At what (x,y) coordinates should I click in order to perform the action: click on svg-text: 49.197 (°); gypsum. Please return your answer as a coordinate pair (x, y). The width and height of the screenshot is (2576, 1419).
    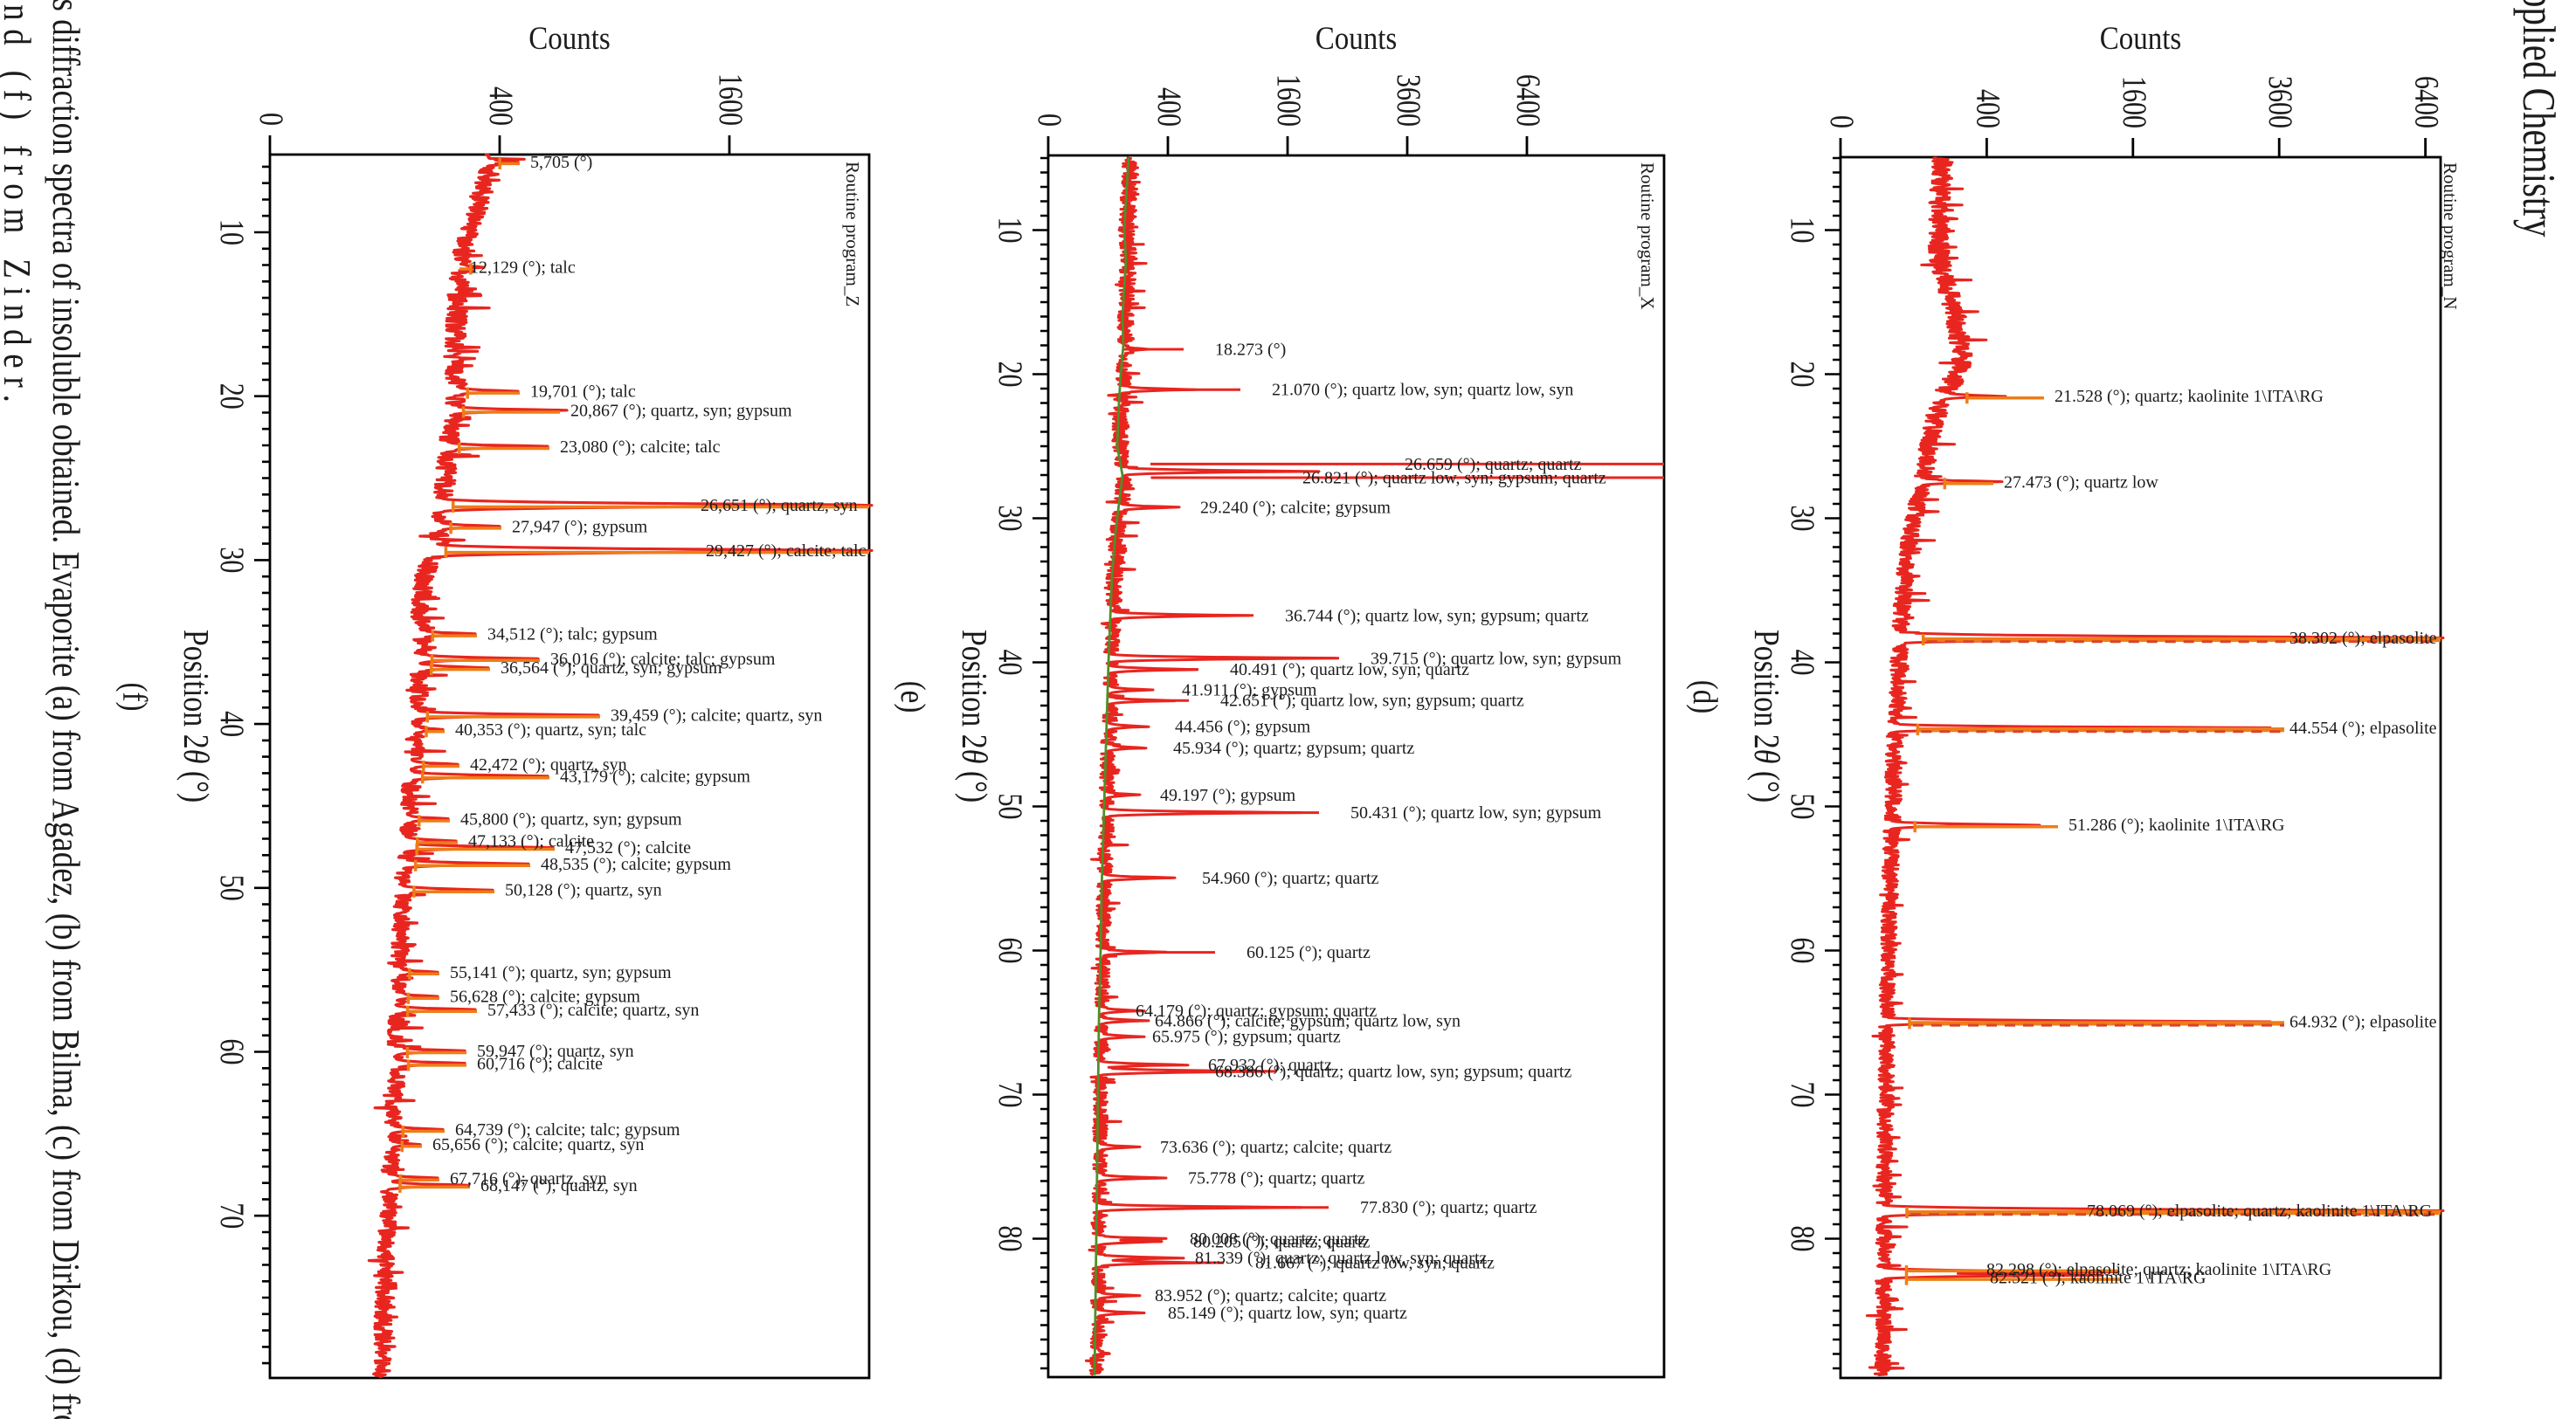
    Looking at the image, I should click on (1228, 795).